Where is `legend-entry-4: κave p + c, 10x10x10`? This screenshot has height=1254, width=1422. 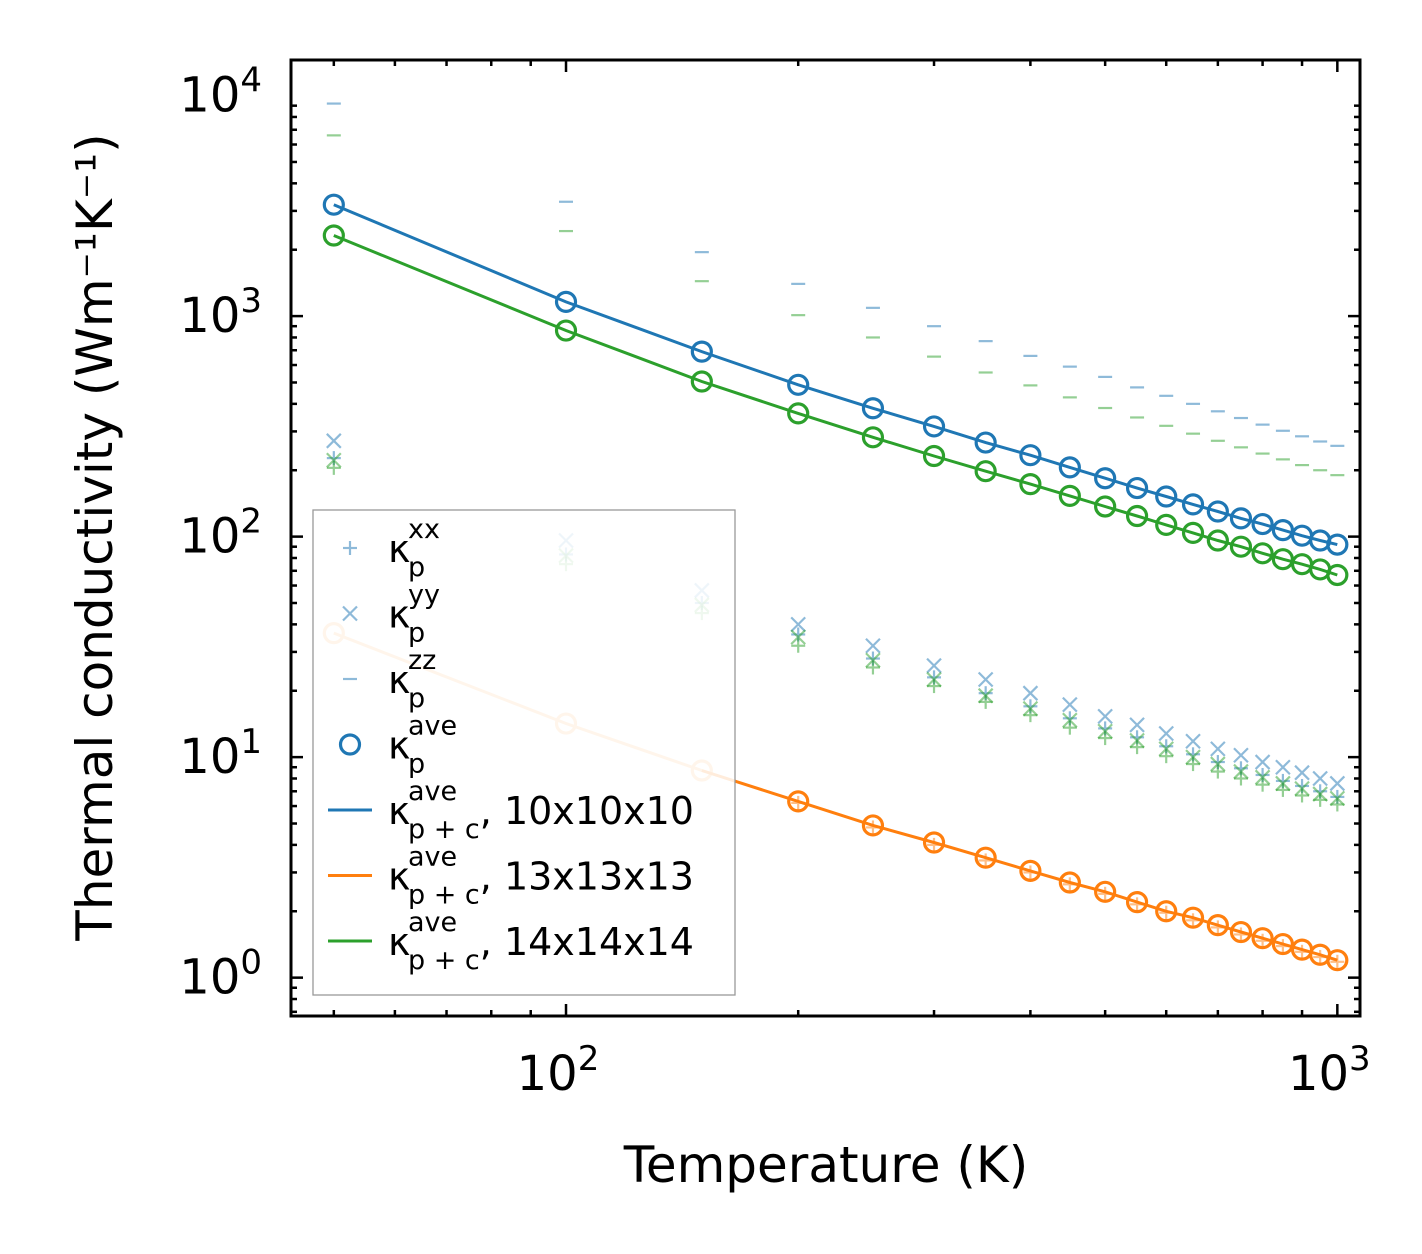
legend-entry-4: κave p + c, 10x10x10 is located at coordinates (511, 810).